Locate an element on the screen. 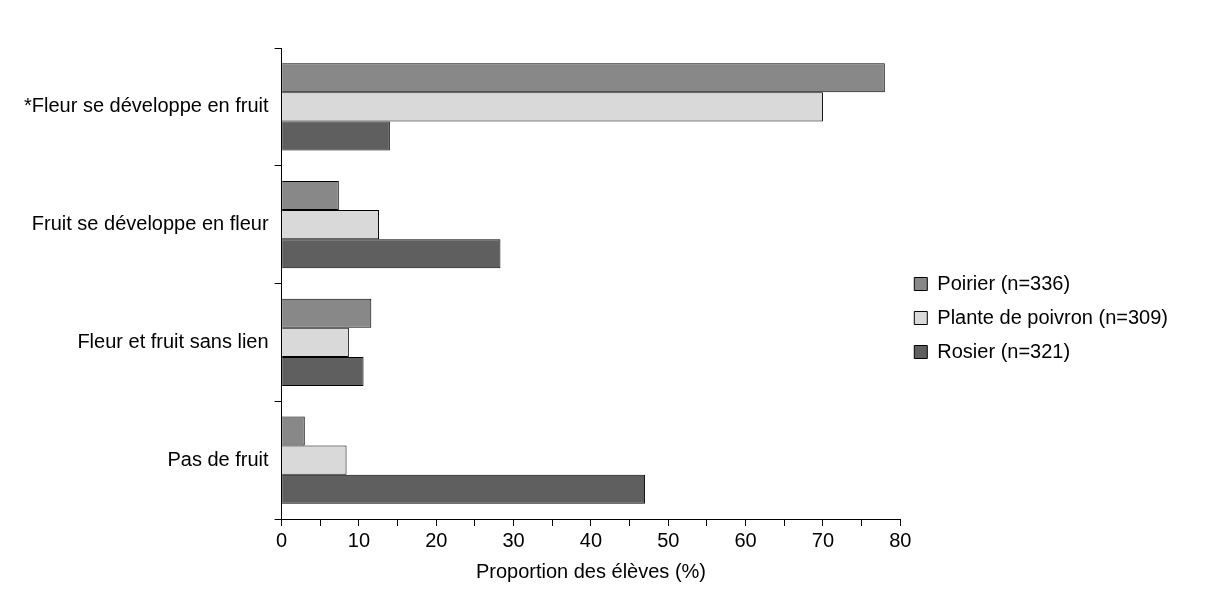  x-tick-label: 20 is located at coordinates (436, 539).